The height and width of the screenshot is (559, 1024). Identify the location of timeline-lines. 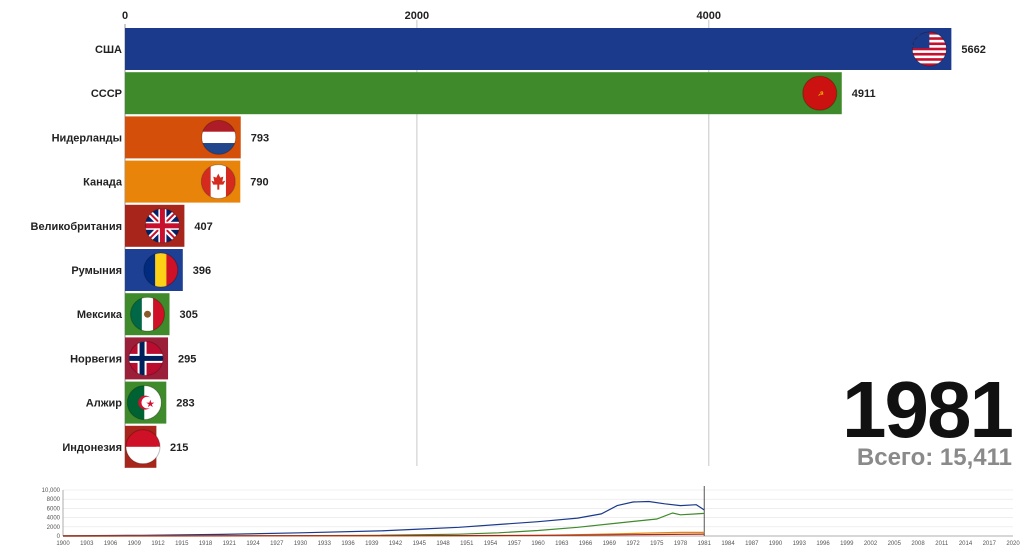
(383, 518).